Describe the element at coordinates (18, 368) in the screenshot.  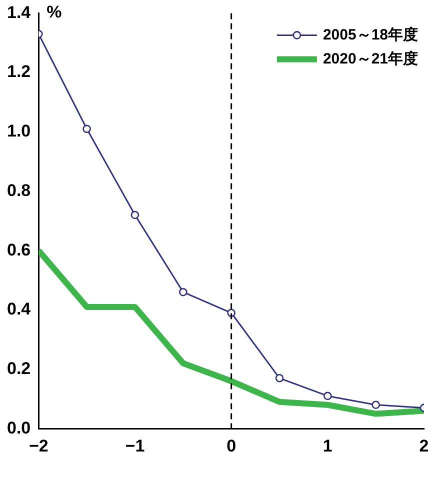
I see `y-tick-label: 0.2` at that location.